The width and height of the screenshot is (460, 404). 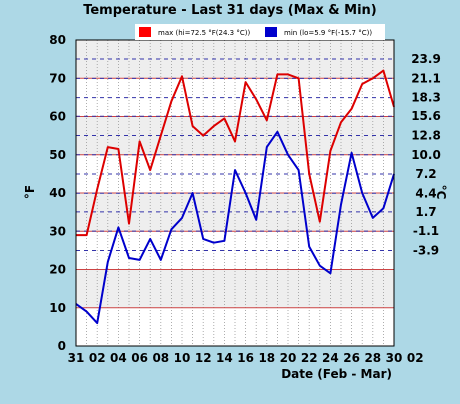 I want to click on y-tick-label: 40, so click(x=57, y=193).